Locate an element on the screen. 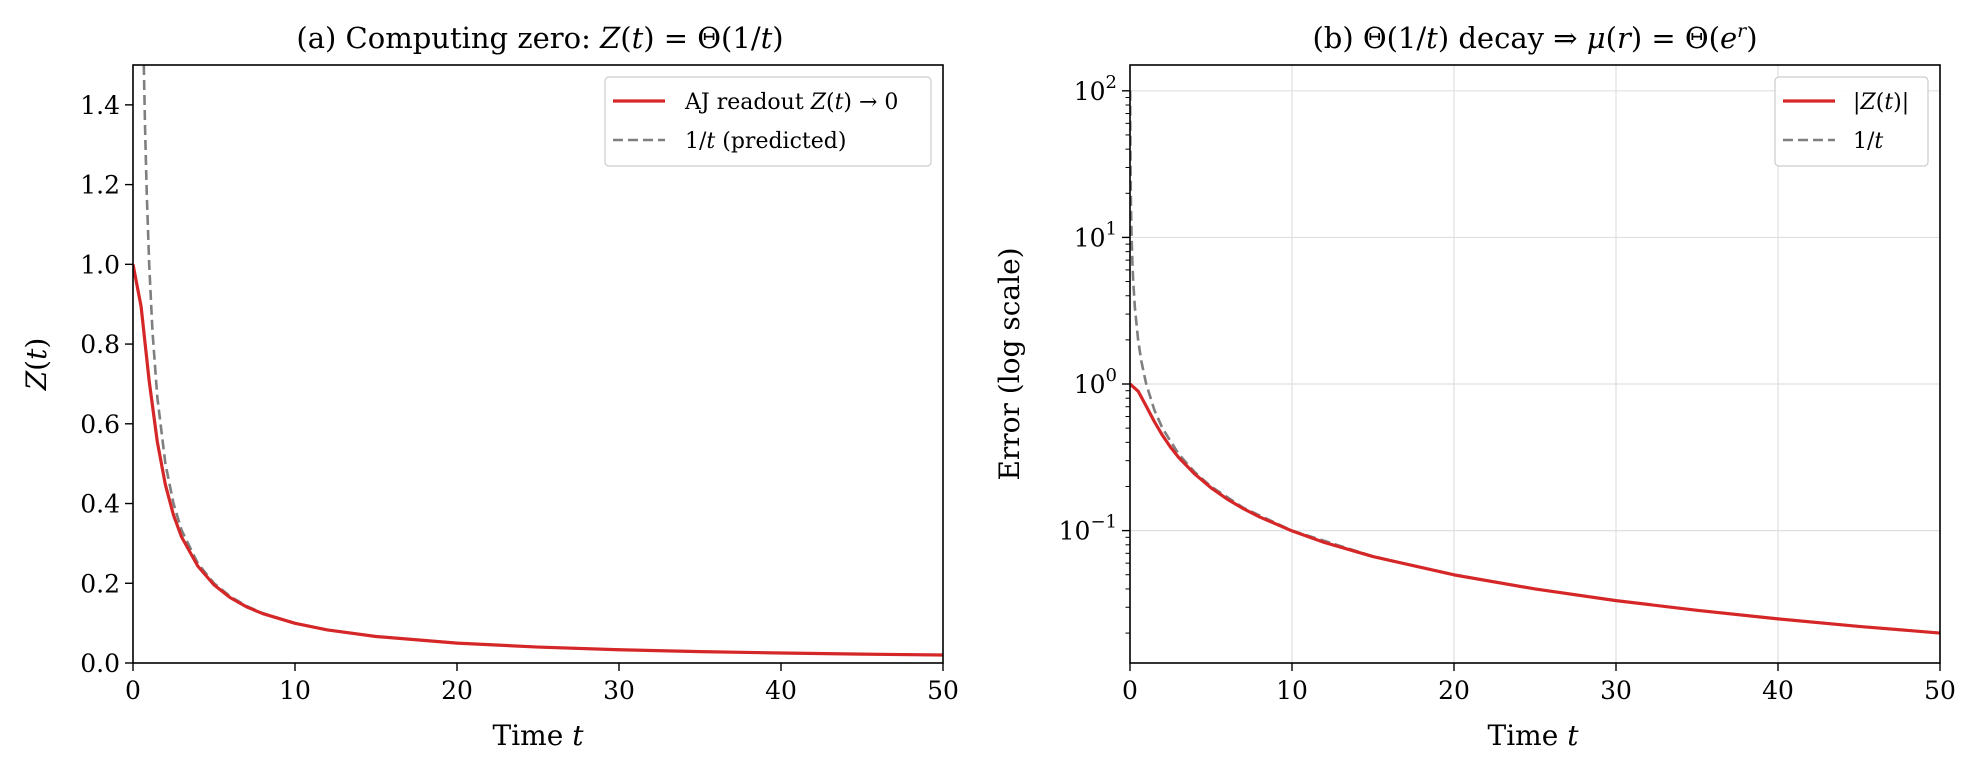  y-tick-label: 0.2 is located at coordinates (100, 583).